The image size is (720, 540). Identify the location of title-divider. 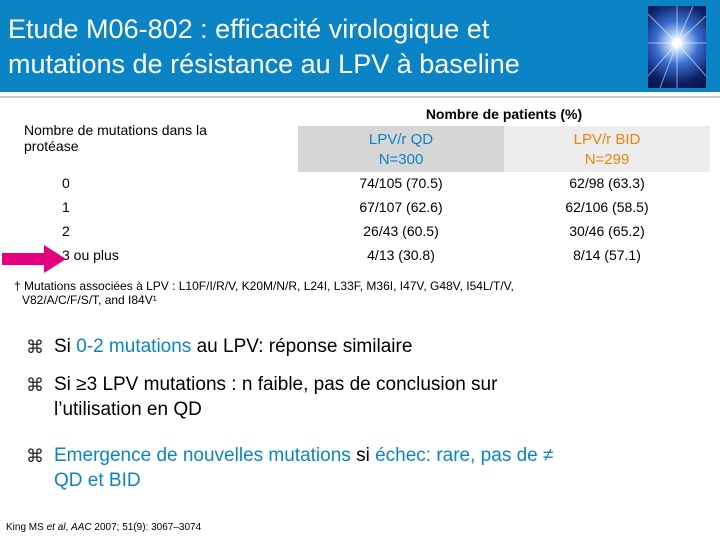
(360, 97).